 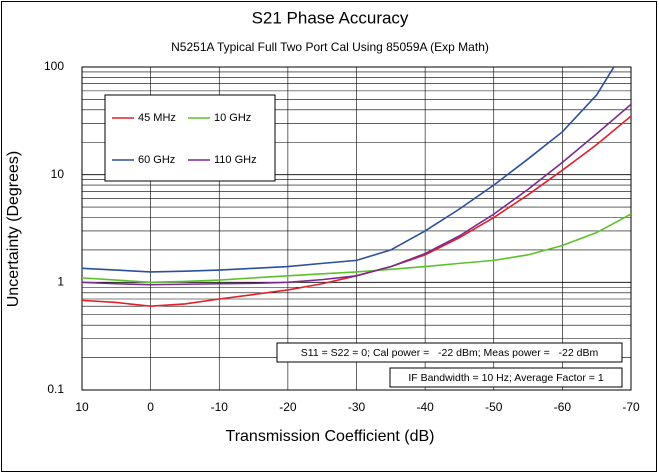 I want to click on x-tick-label: 10, so click(x=82, y=407).